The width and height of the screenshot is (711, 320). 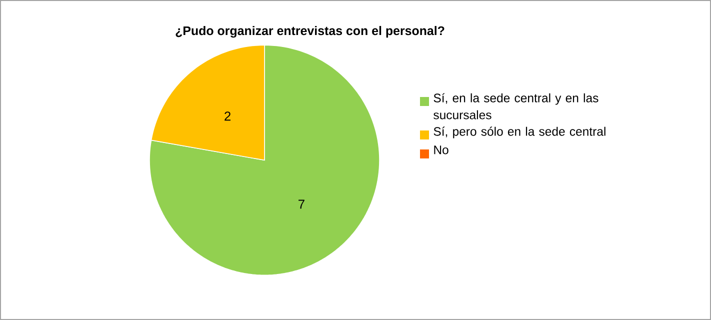 I want to click on legend-label: Sí, pero sólo en la sede central, so click(x=520, y=132).